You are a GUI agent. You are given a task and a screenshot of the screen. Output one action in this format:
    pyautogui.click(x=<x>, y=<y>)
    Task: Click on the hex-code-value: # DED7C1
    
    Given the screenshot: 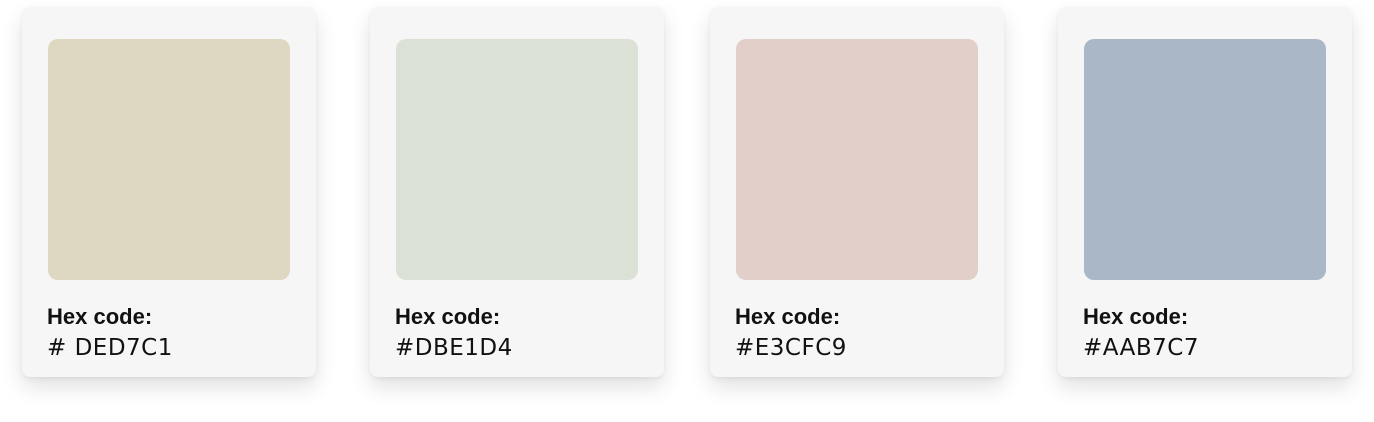 What is the action you would take?
    pyautogui.click(x=110, y=348)
    